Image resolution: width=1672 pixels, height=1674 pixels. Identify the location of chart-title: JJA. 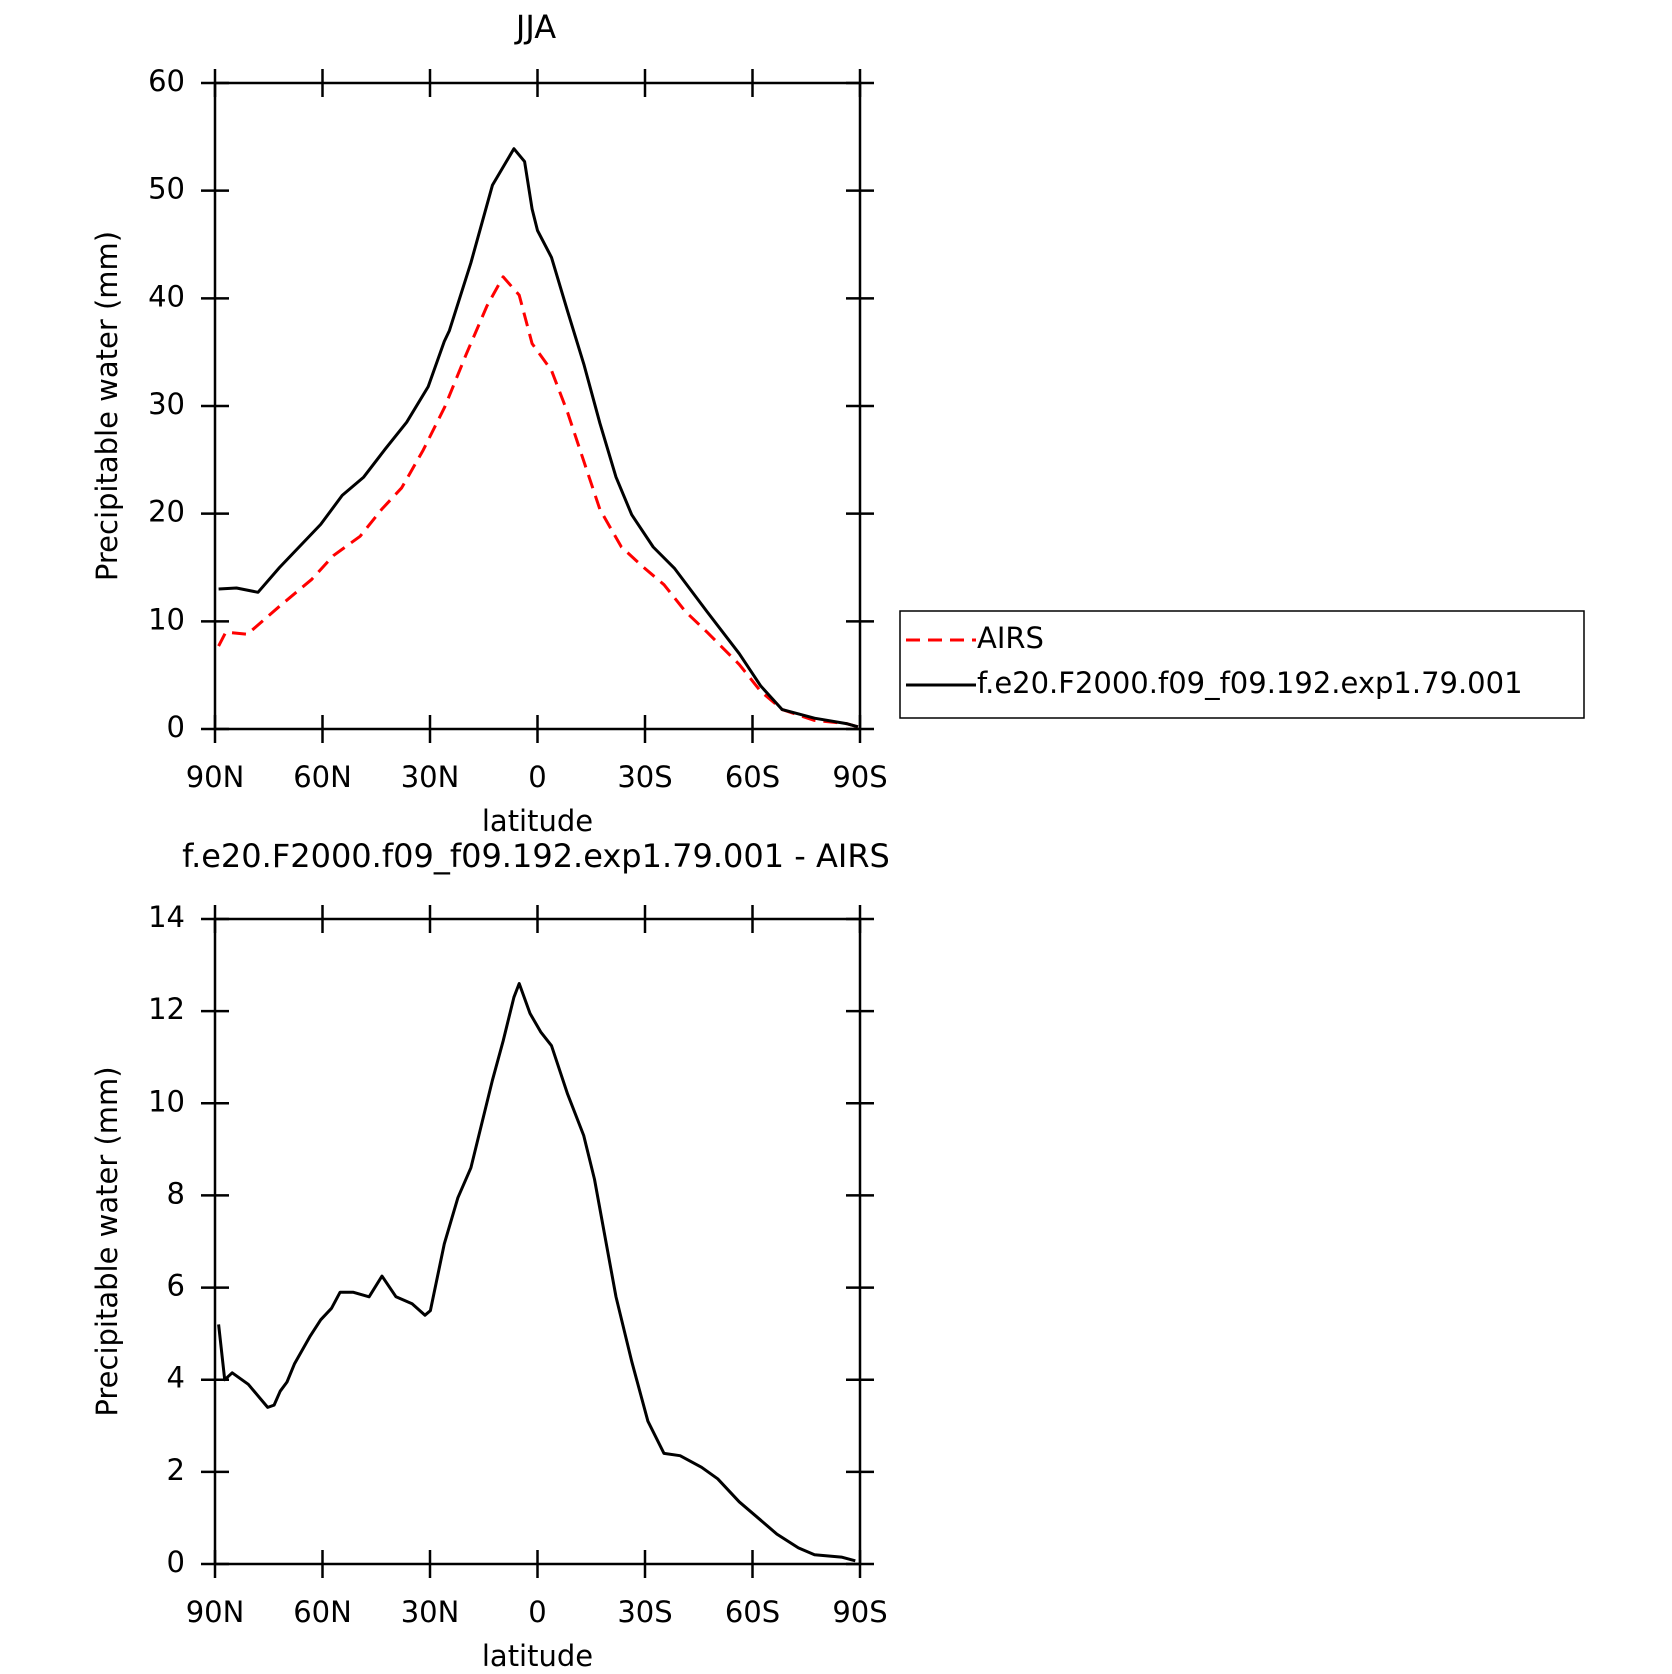
(535, 27).